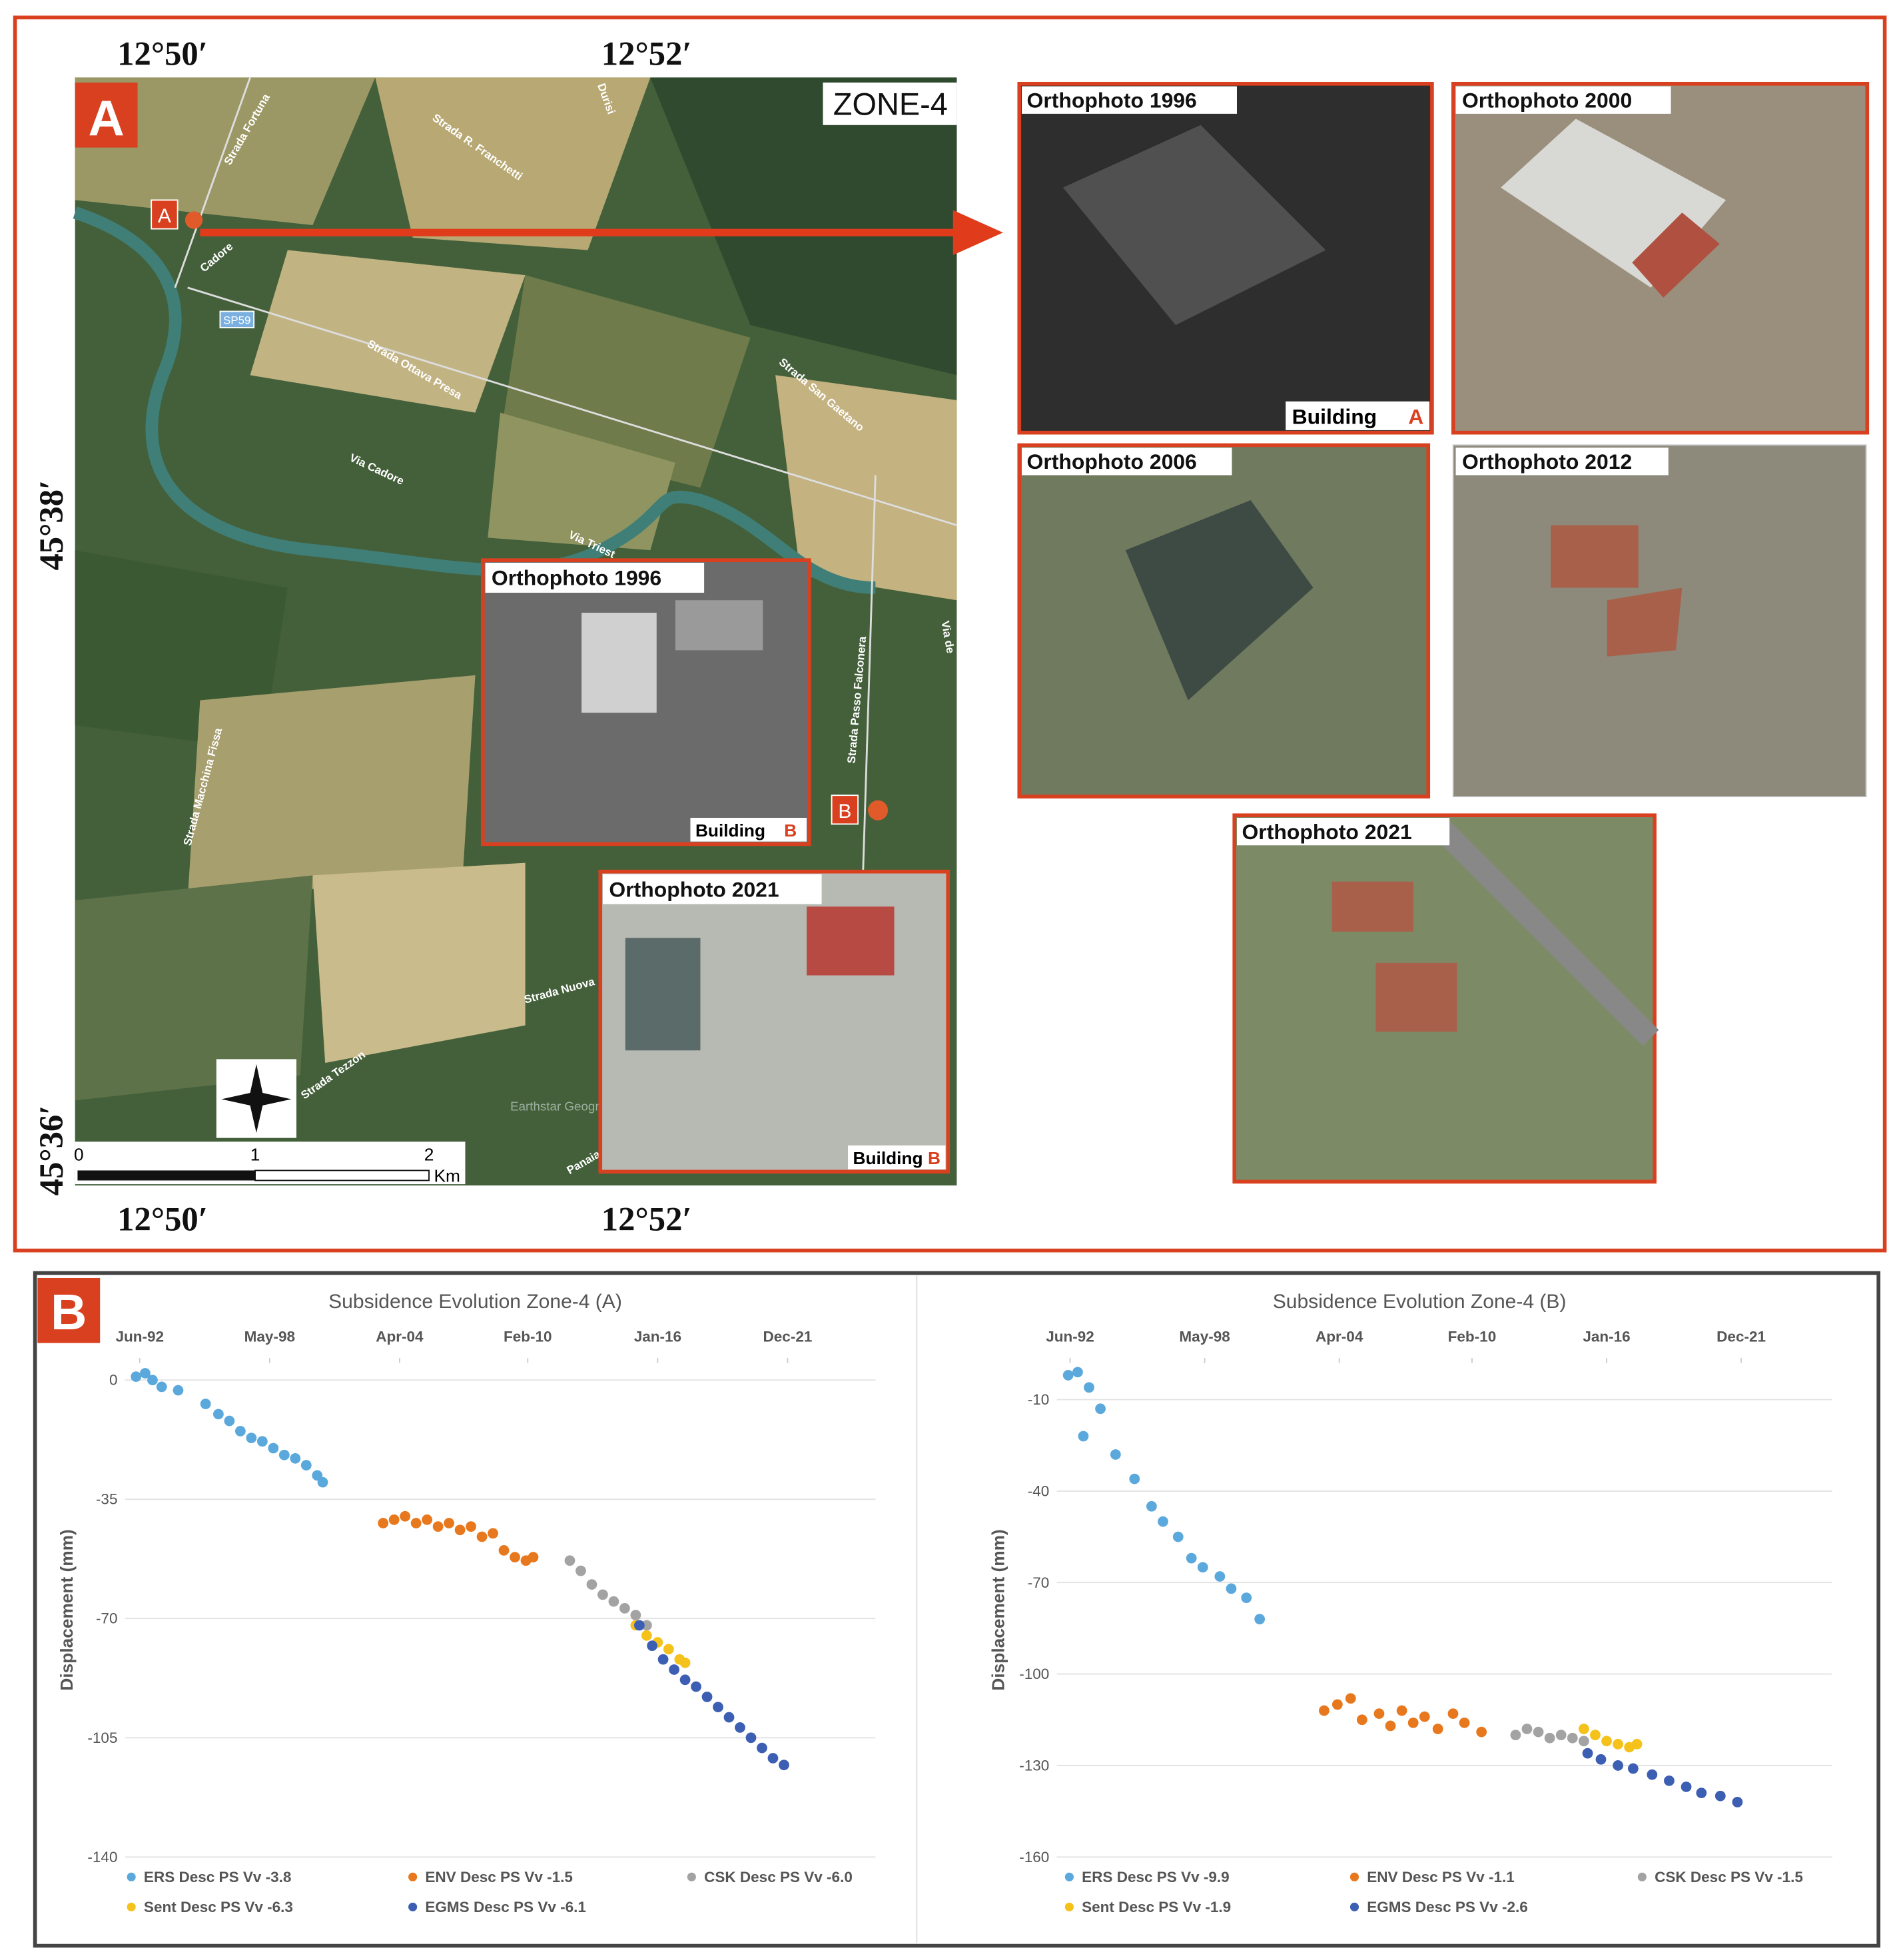  I want to click on legend-label: ERS Desc PS Vv -9.9, so click(1156, 1877).